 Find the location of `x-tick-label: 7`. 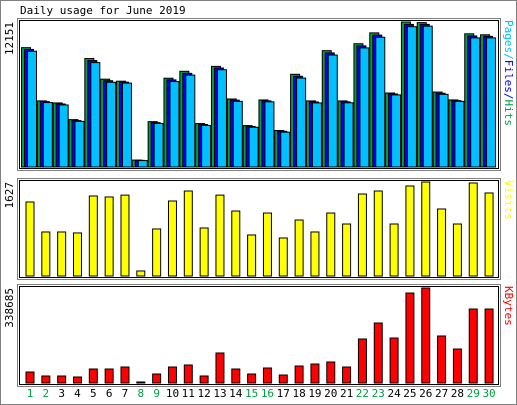

x-tick-label: 7 is located at coordinates (125, 393).